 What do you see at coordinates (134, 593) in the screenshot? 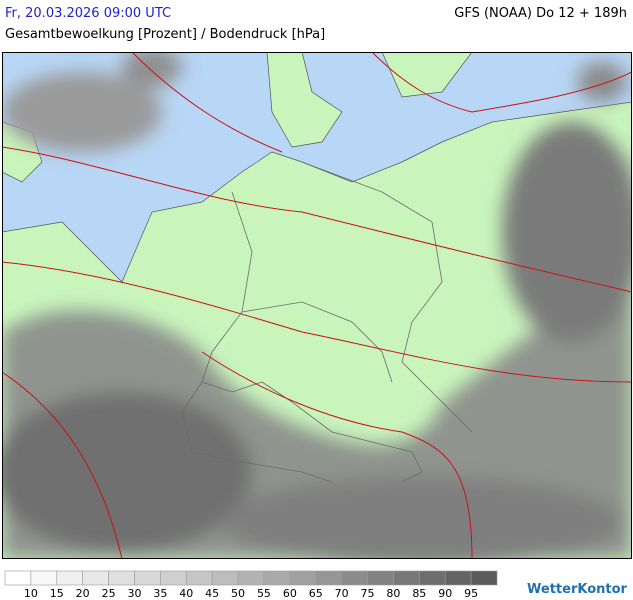
I see `legend-label: 30` at bounding box center [134, 593].